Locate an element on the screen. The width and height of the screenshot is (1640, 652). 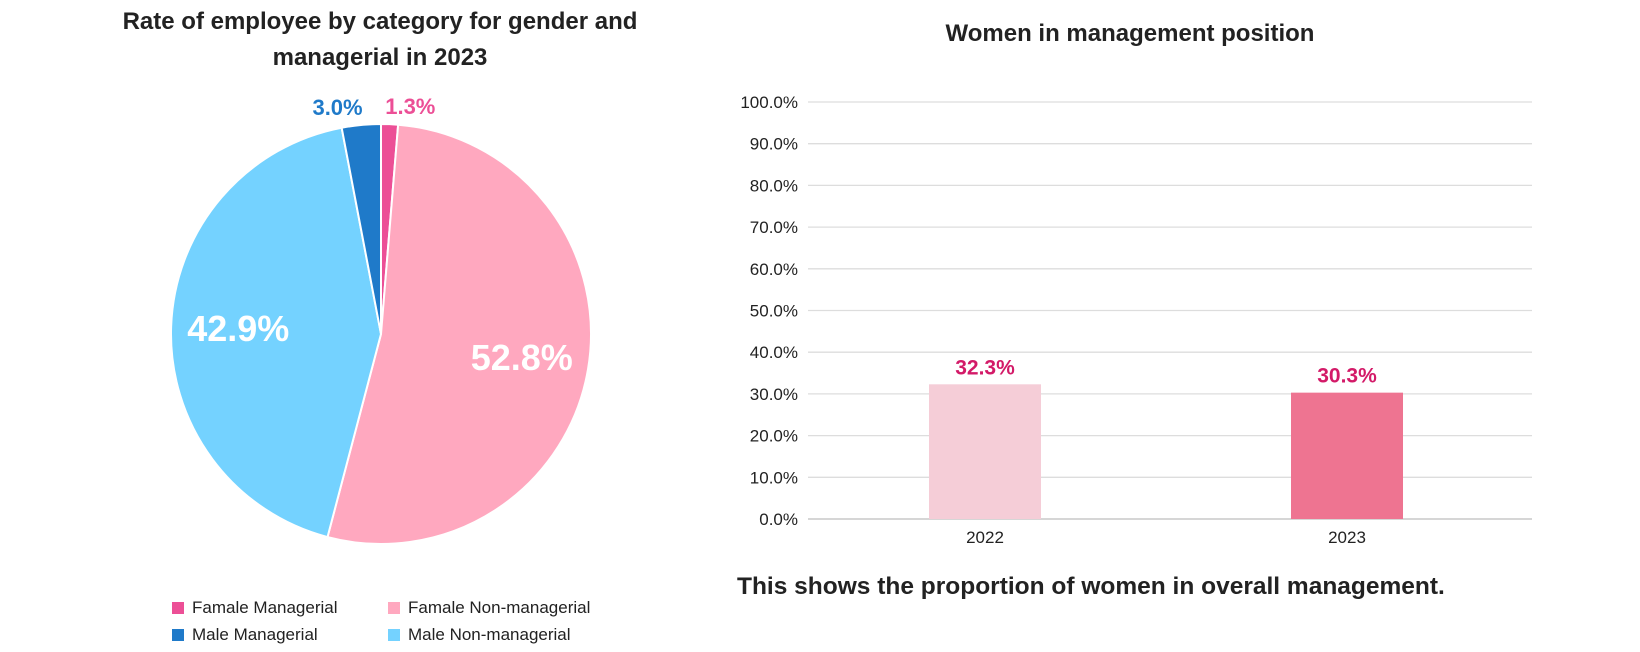
x-tick-label-2023: 2023 is located at coordinates (1347, 537).